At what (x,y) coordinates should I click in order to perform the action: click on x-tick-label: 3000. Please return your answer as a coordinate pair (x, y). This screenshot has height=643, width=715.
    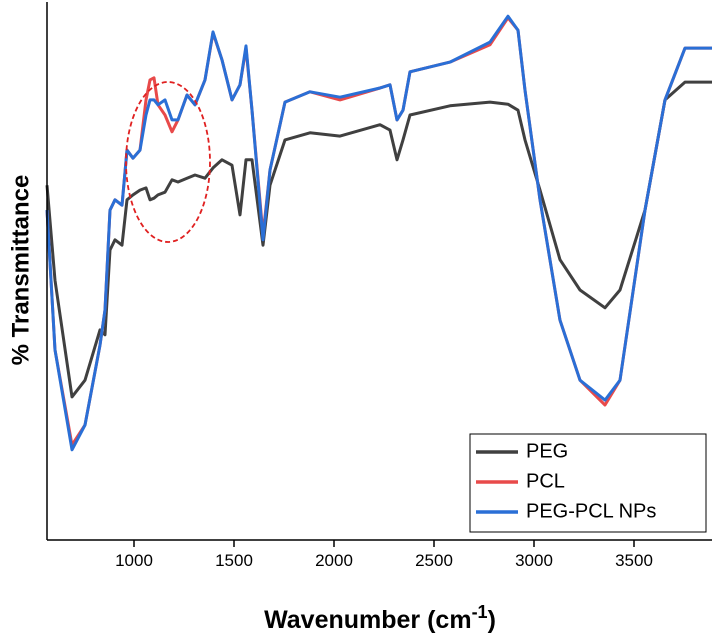
    Looking at the image, I should click on (534, 560).